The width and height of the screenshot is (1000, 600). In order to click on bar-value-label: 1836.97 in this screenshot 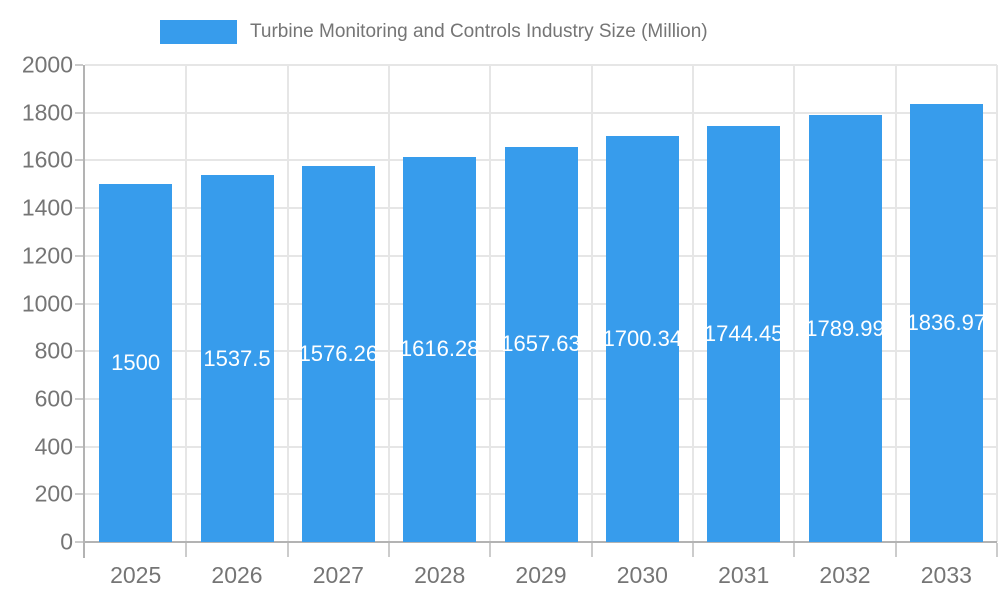, I will do `click(946, 322)`.